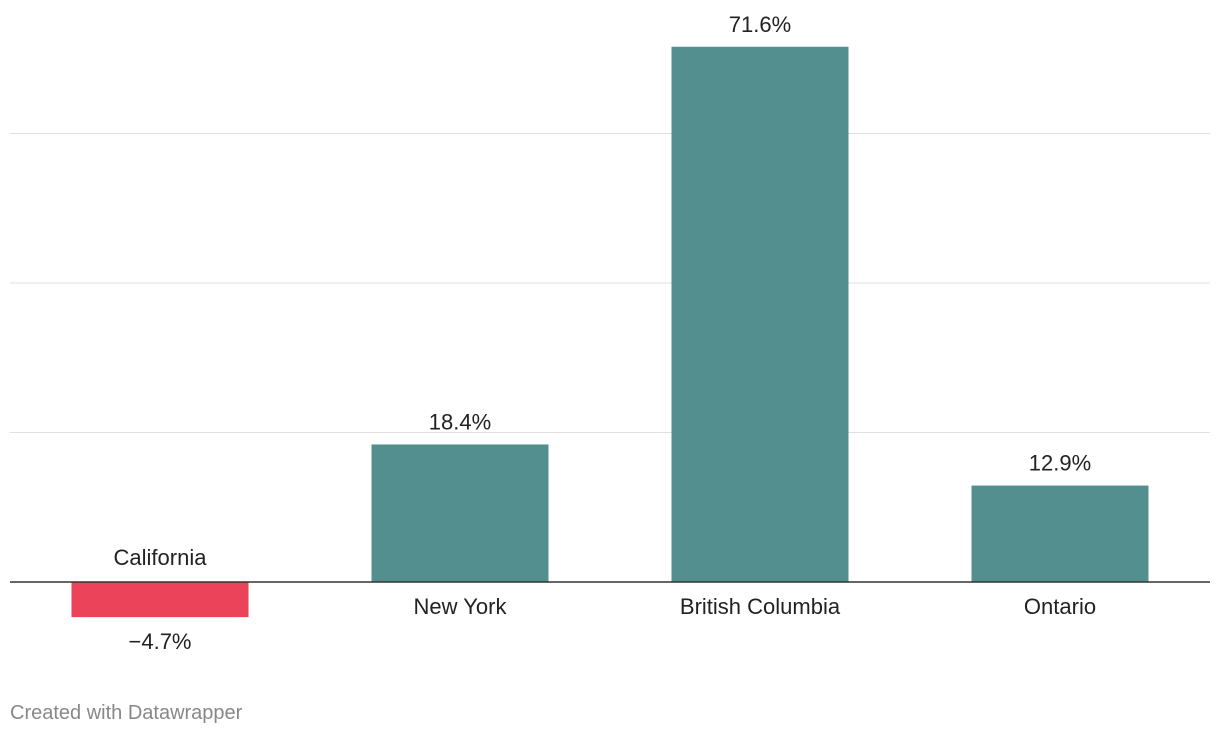  Describe the element at coordinates (1060, 533) in the screenshot. I see `bar-ontario` at that location.